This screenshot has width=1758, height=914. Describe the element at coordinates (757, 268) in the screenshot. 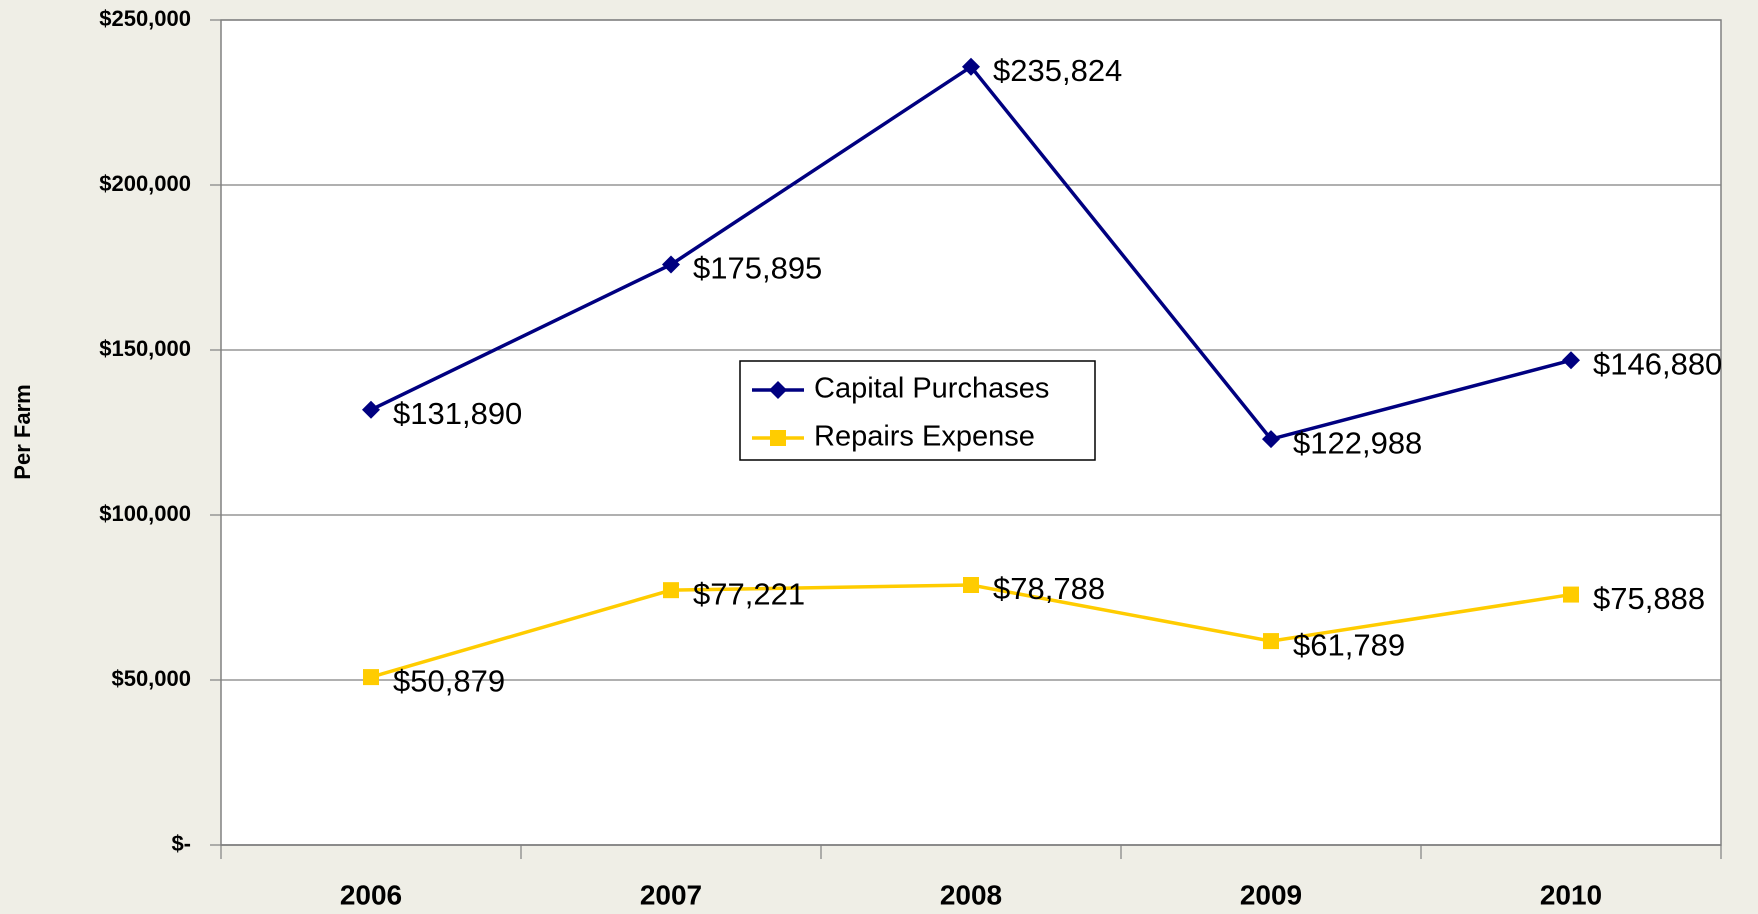

I see `data-label: $175,895` at that location.